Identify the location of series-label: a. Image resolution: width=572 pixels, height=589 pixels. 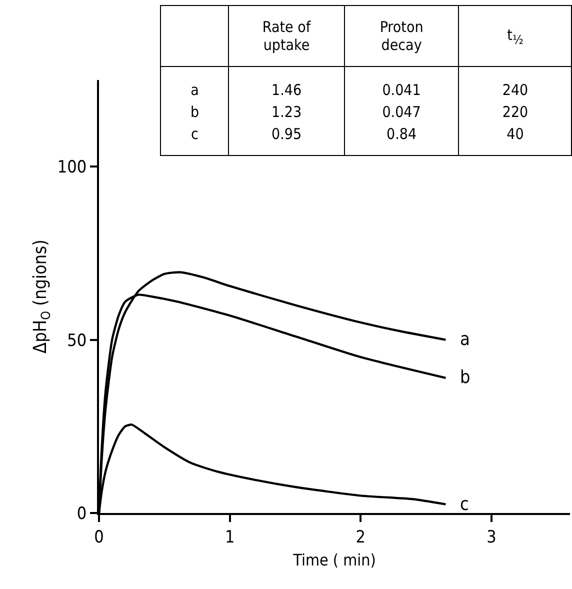
(465, 339).